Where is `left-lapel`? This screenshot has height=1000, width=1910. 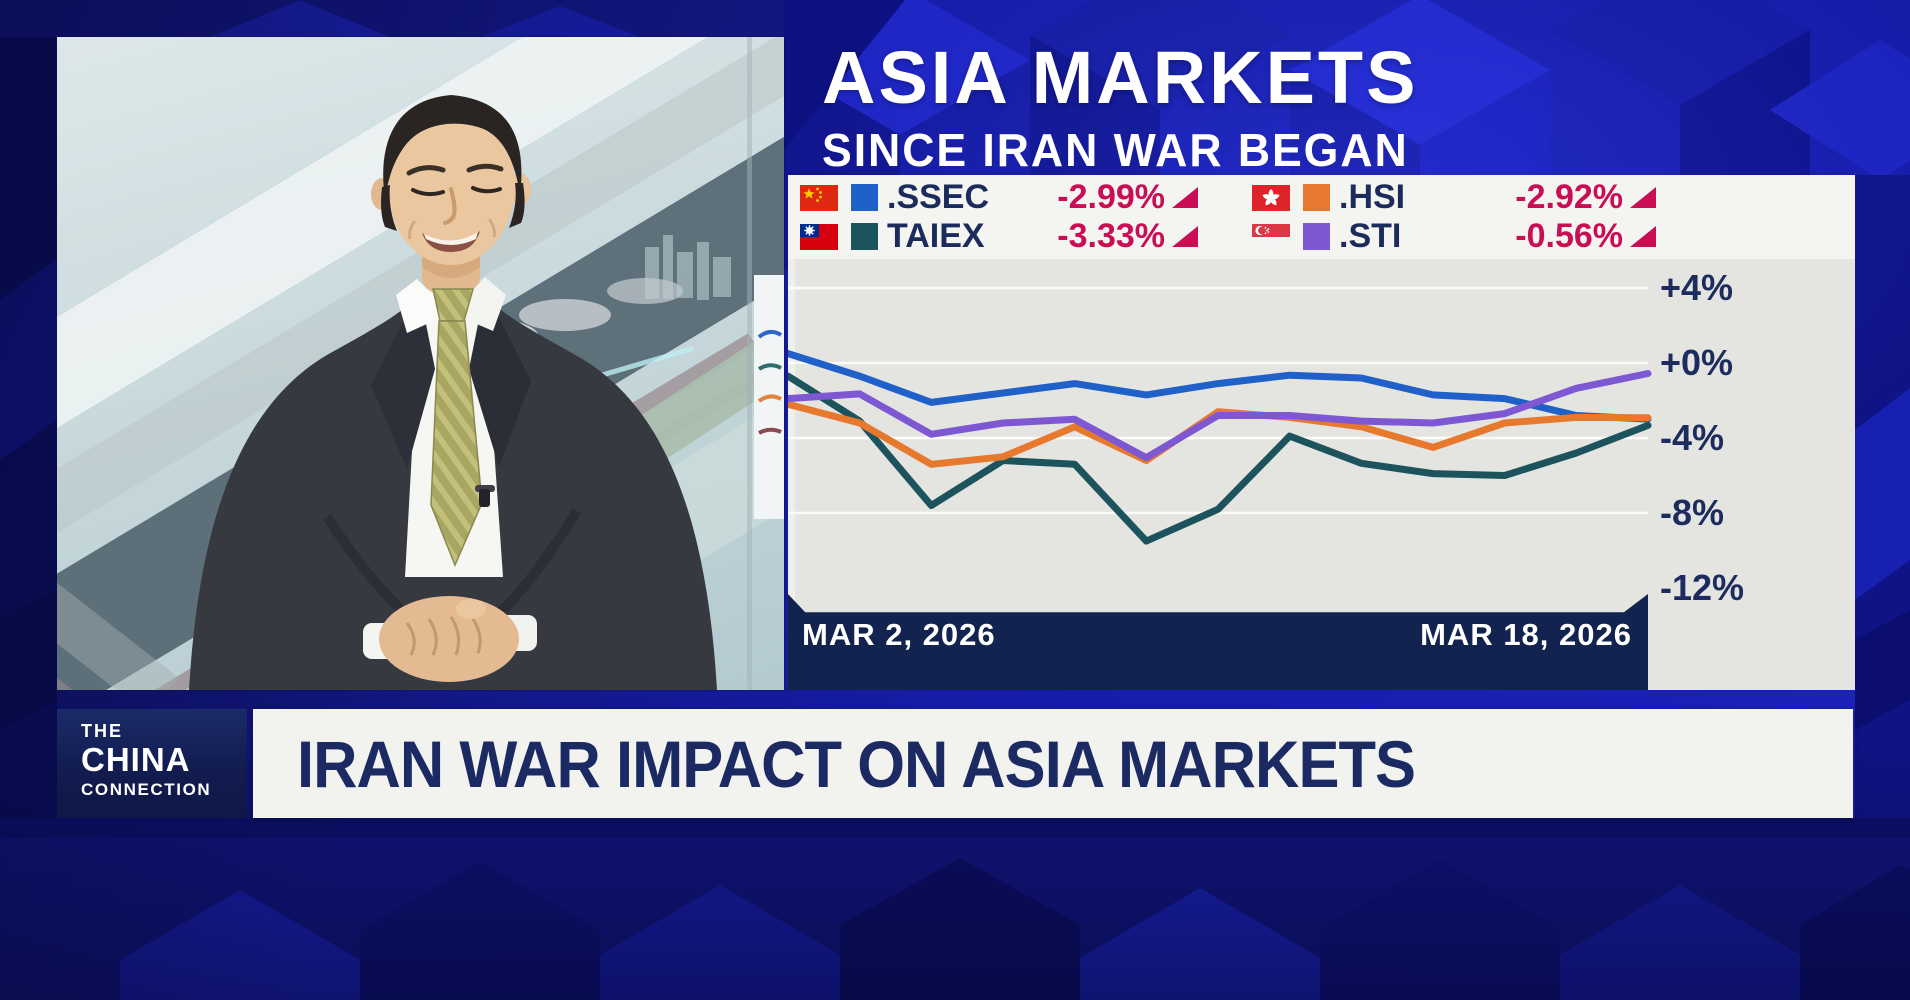
left-lapel is located at coordinates (403, 379).